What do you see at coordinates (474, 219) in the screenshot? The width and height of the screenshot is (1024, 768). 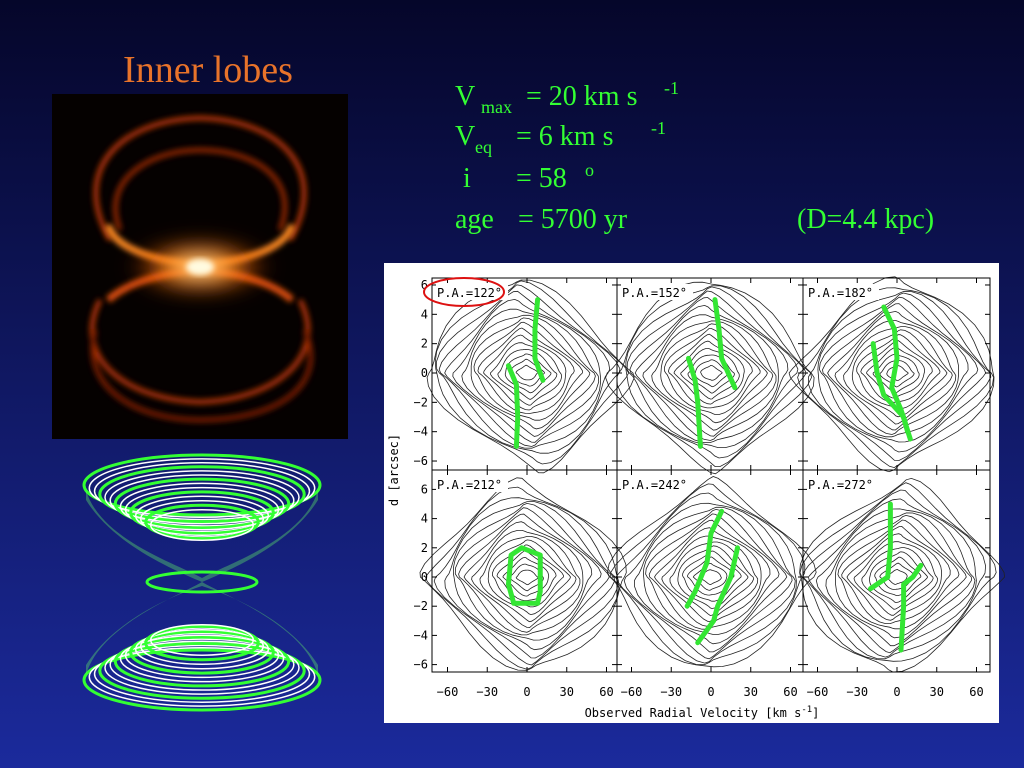 I see `symbol: age` at bounding box center [474, 219].